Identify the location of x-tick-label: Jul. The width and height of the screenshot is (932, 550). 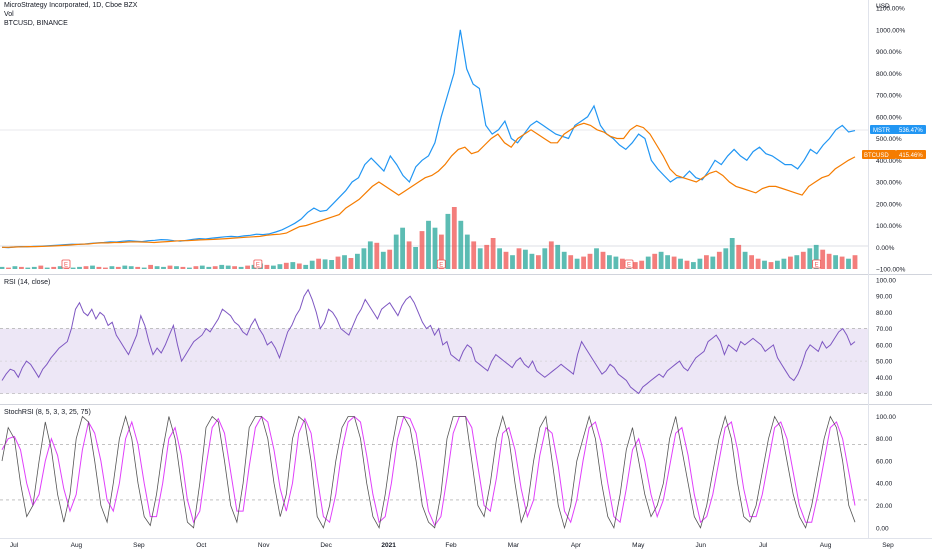
(14, 545).